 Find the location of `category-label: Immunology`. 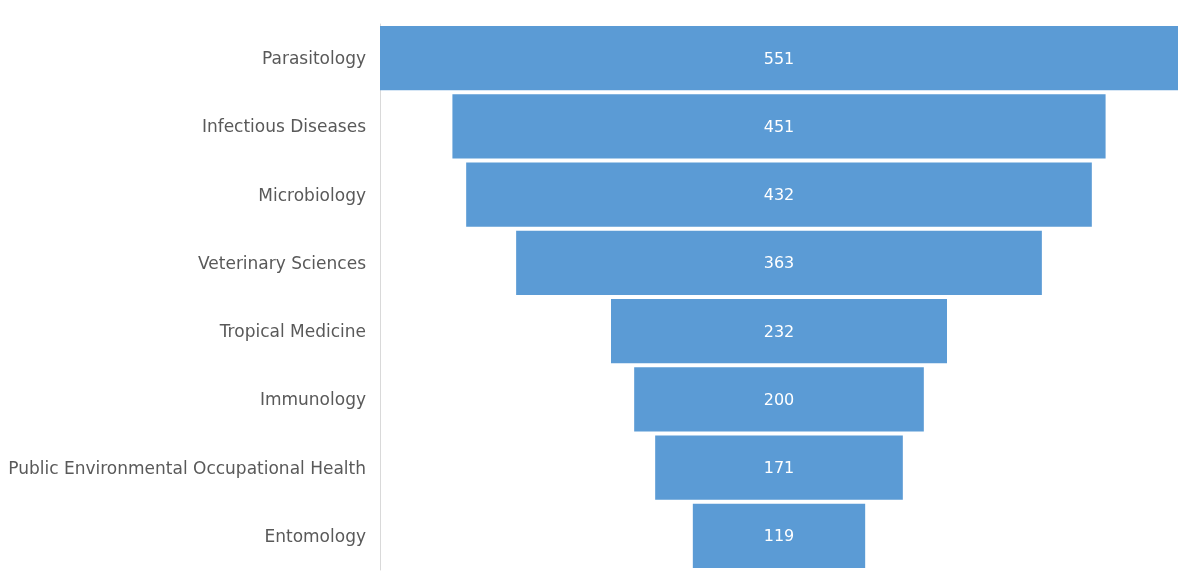

category-label: Immunology is located at coordinates (312, 399).